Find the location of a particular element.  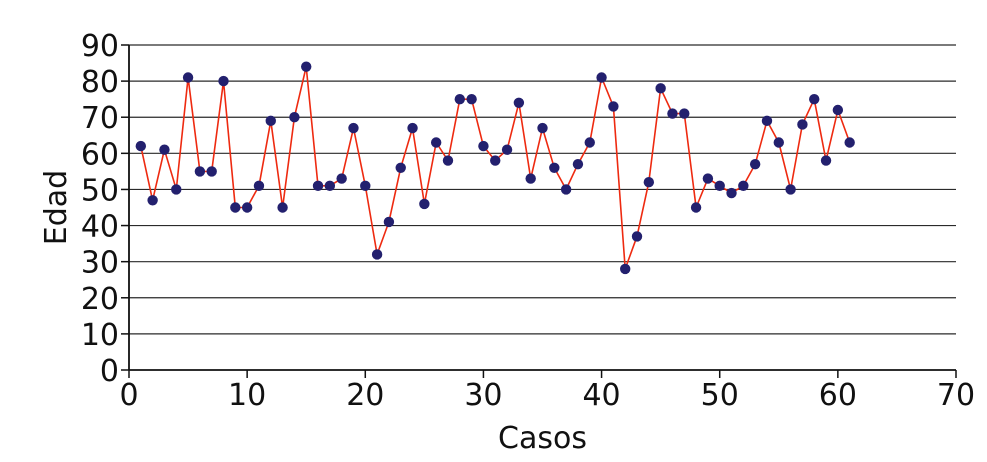

x-tick-label: 70 is located at coordinates (956, 395).